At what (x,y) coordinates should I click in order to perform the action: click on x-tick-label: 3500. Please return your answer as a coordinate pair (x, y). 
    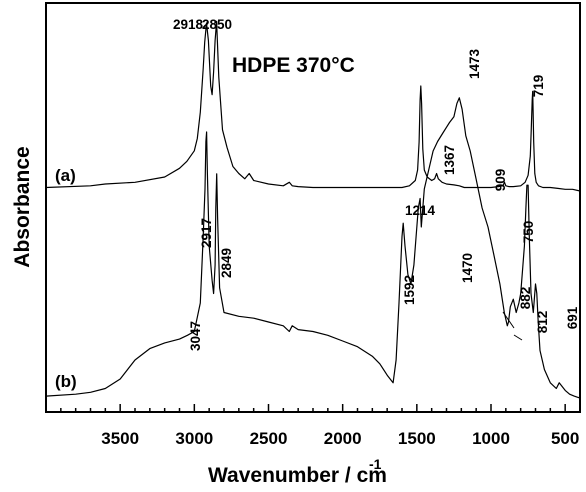
    Looking at the image, I should click on (120, 438).